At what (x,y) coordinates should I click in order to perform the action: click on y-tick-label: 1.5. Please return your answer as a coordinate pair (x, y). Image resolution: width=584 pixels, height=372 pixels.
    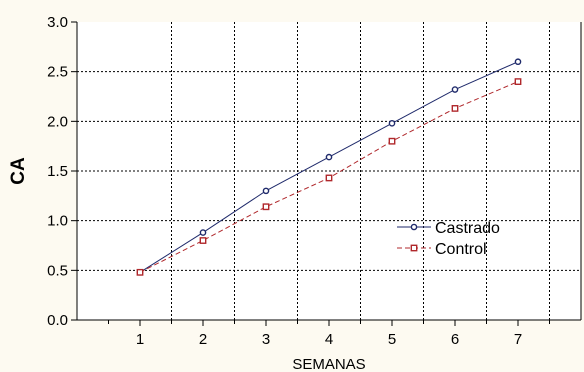
    Looking at the image, I should click on (57, 171).